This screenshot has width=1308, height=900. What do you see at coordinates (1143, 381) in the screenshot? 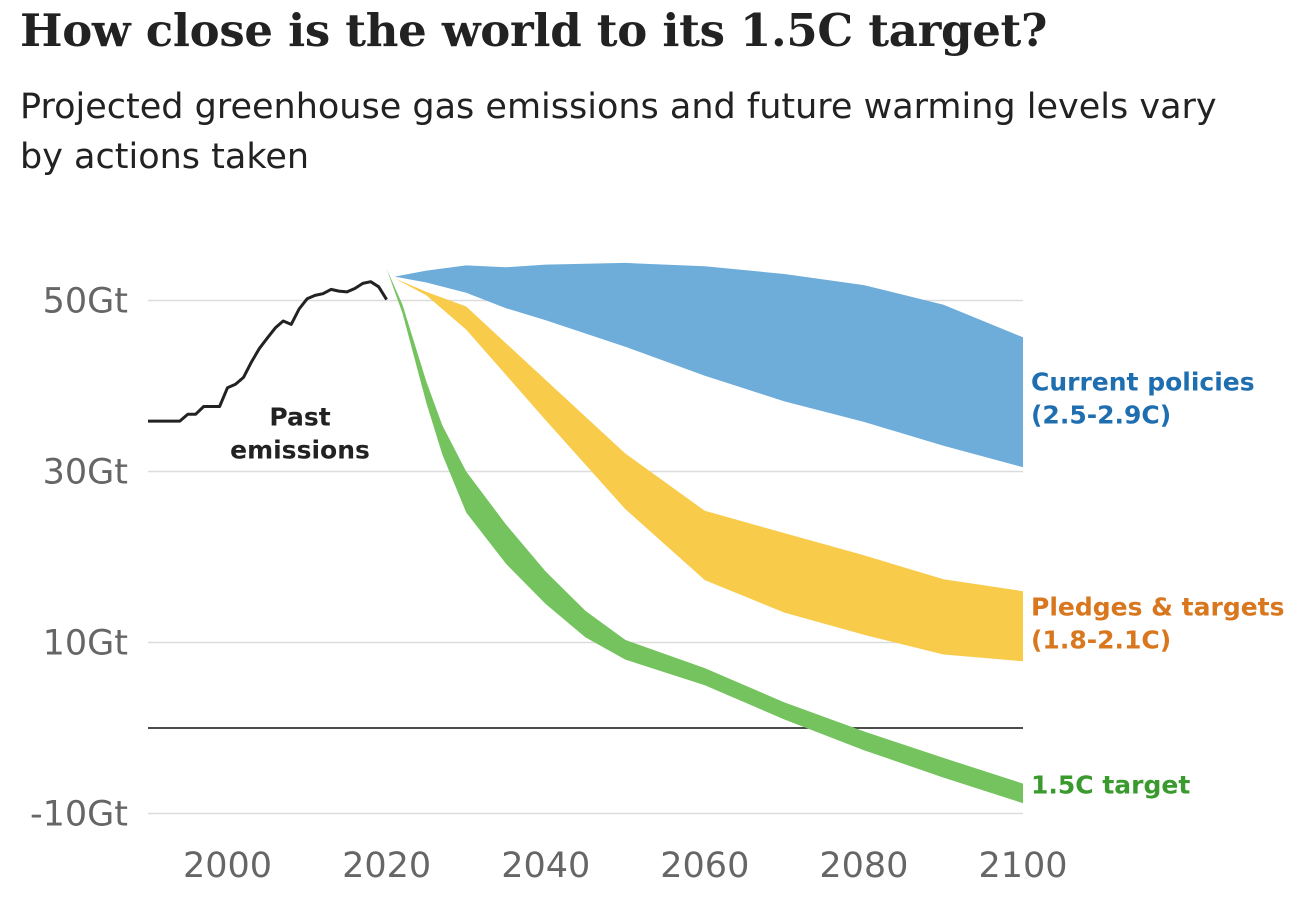
I see `current-policies-label: Current policies` at bounding box center [1143, 381].